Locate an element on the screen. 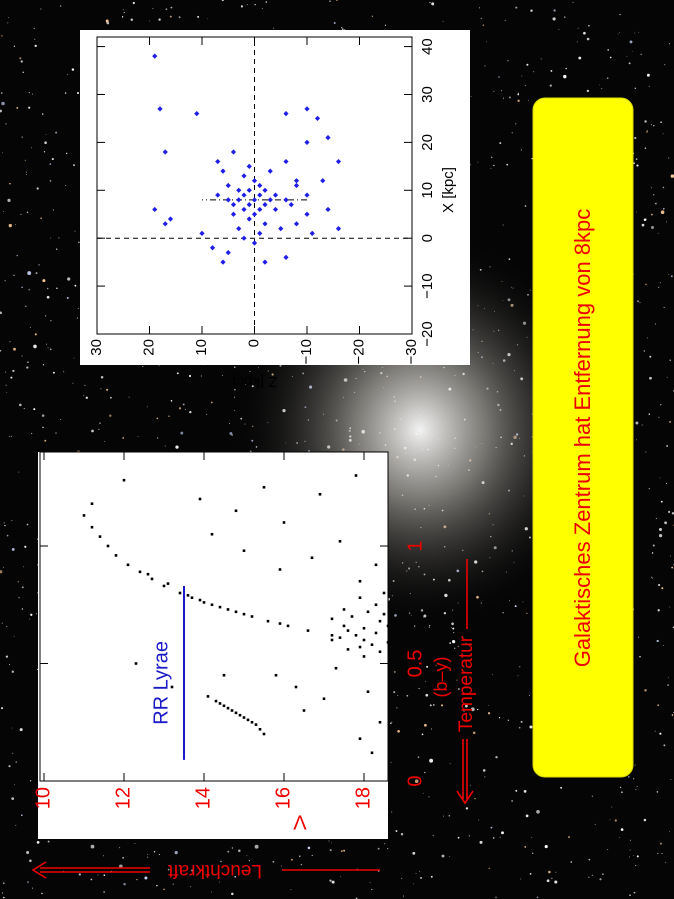  x-axis-label: X [kpc] is located at coordinates (448, 190).